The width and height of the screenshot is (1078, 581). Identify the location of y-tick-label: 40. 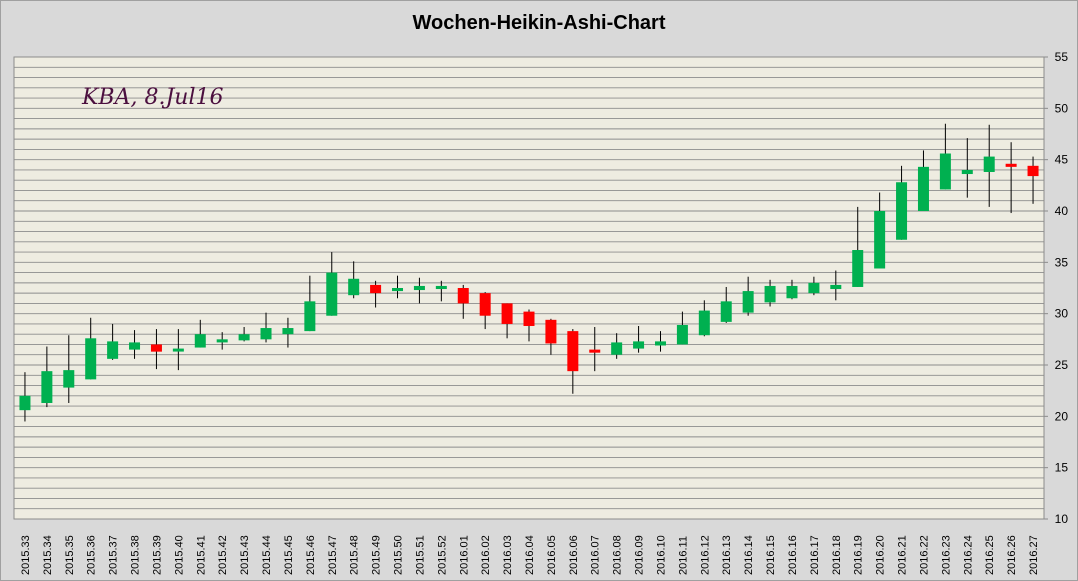
(1062, 211).